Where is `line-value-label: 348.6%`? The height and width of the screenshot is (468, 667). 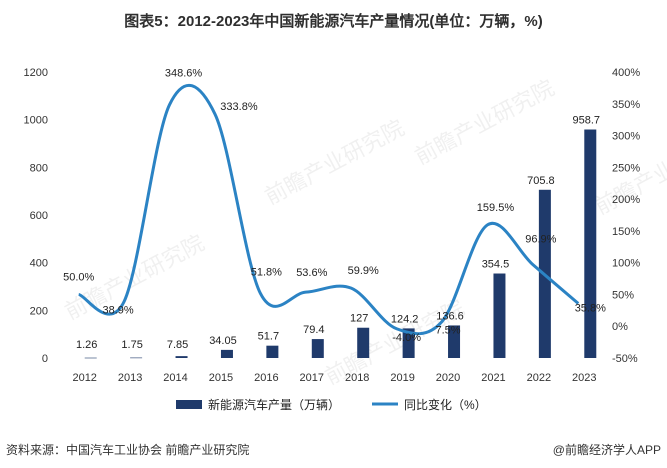 line-value-label: 348.6% is located at coordinates (184, 74).